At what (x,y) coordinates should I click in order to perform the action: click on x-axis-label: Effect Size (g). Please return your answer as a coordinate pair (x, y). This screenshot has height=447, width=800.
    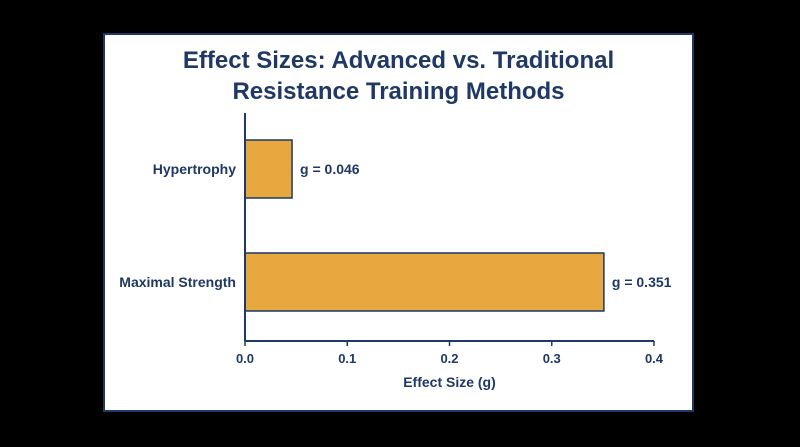
    Looking at the image, I should click on (449, 382).